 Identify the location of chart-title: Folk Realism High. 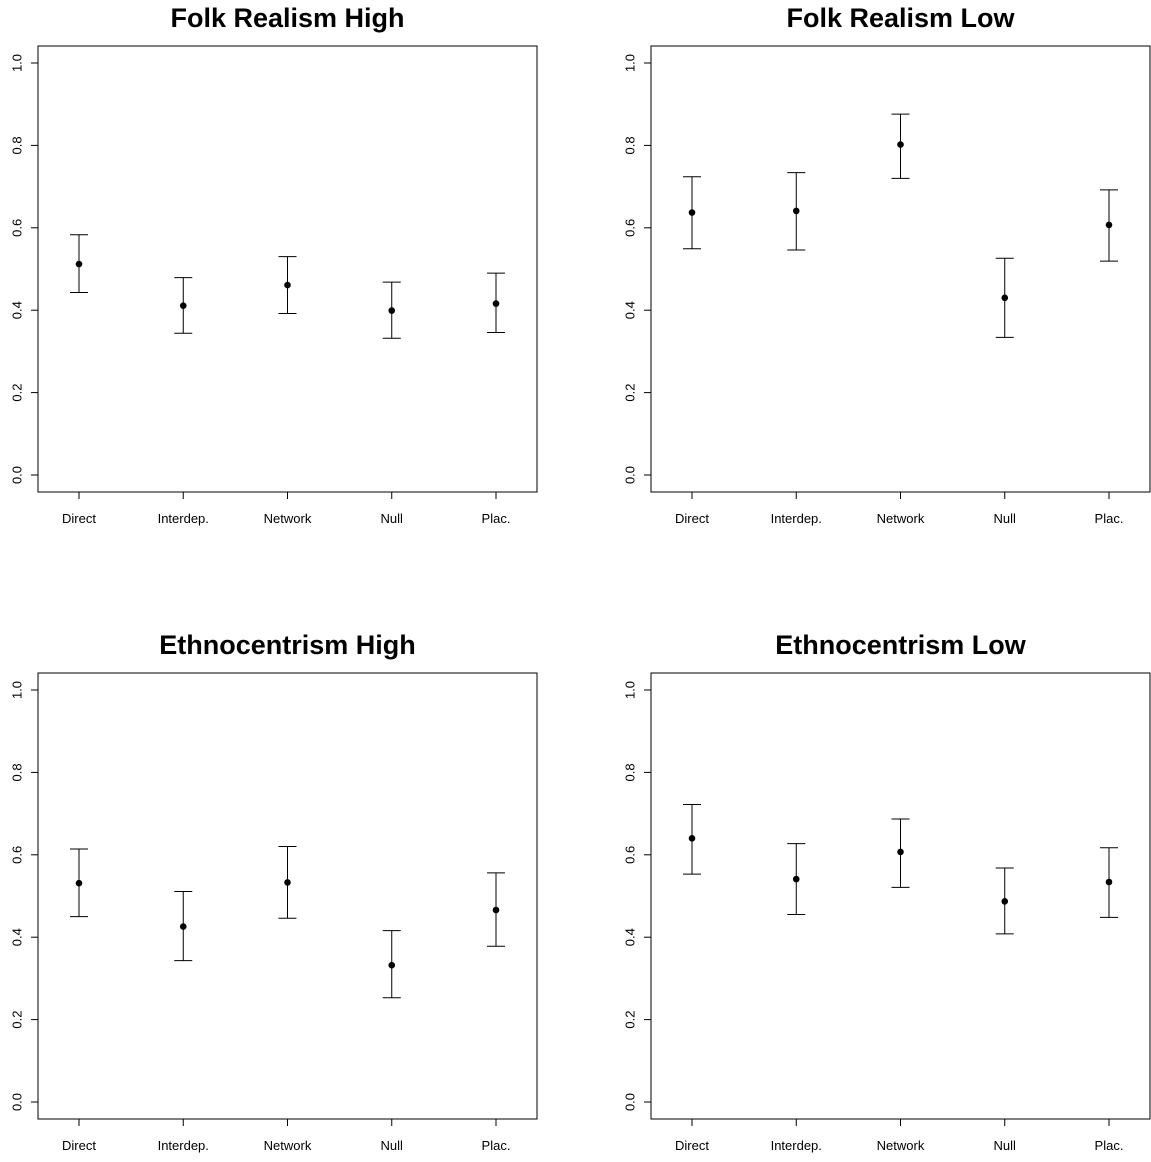
(287, 18).